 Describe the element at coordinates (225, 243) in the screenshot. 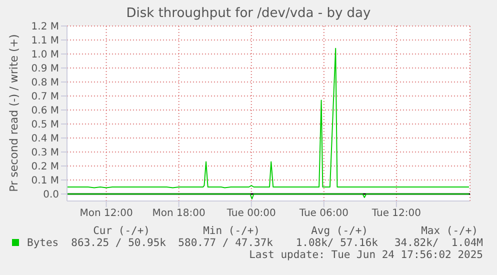

I see `text: 580.77 / 47.37k` at that location.